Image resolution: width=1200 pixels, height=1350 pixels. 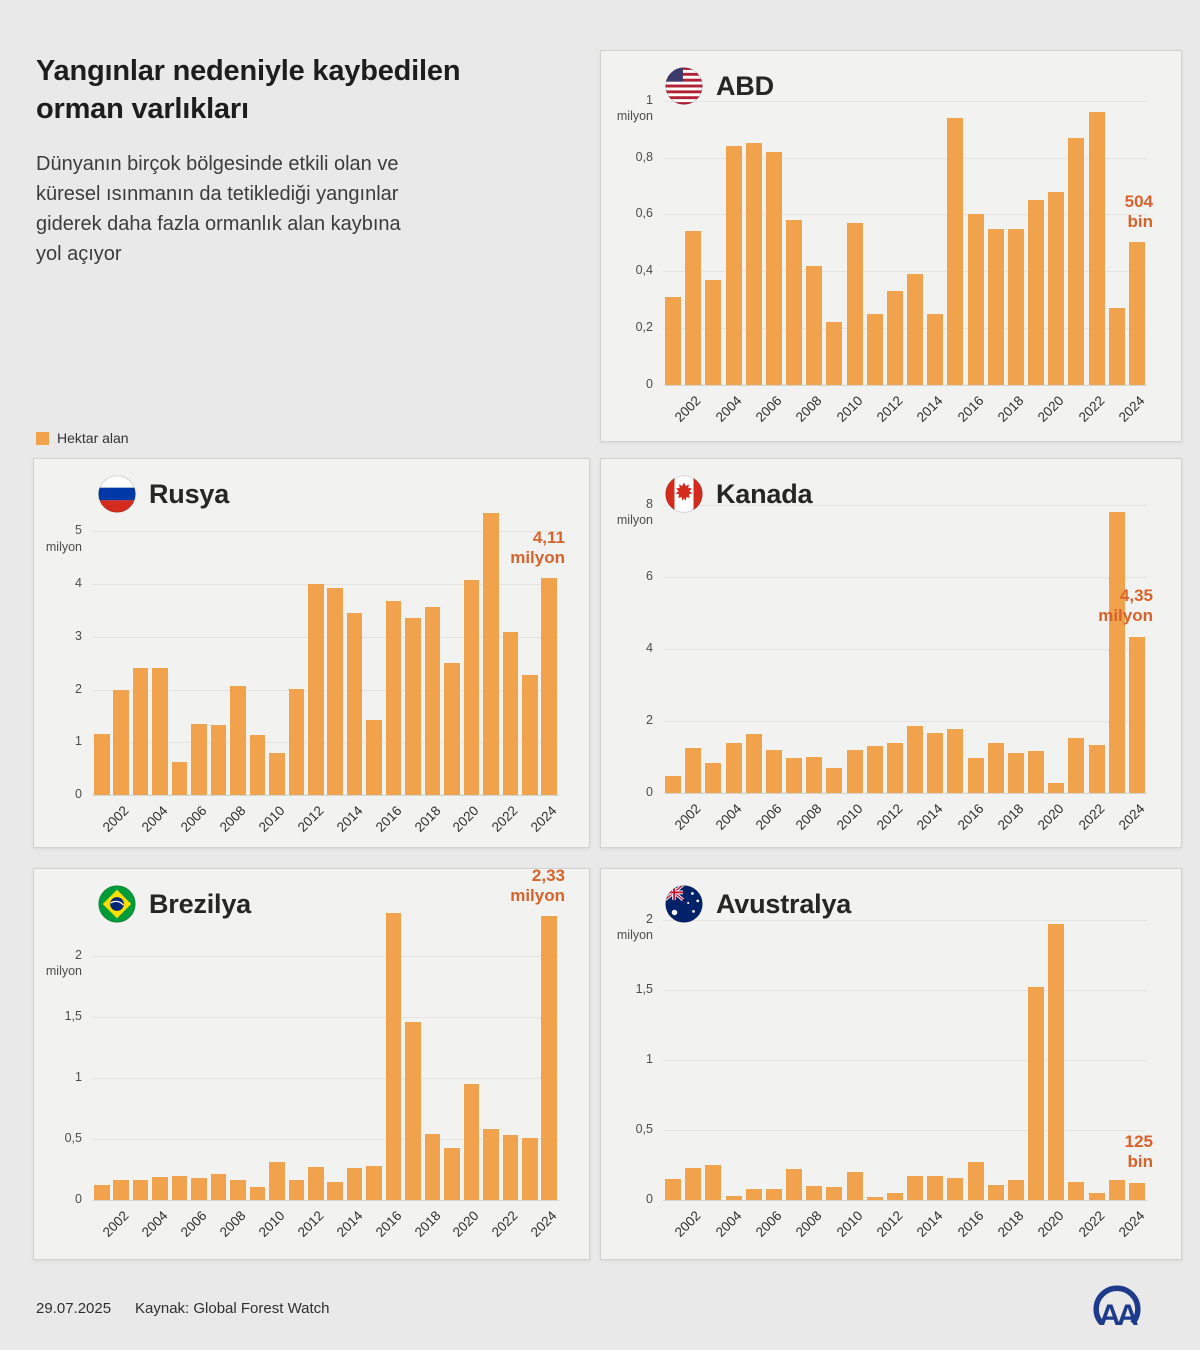 What do you see at coordinates (745, 85) in the screenshot?
I see `country-title: ABD` at bounding box center [745, 85].